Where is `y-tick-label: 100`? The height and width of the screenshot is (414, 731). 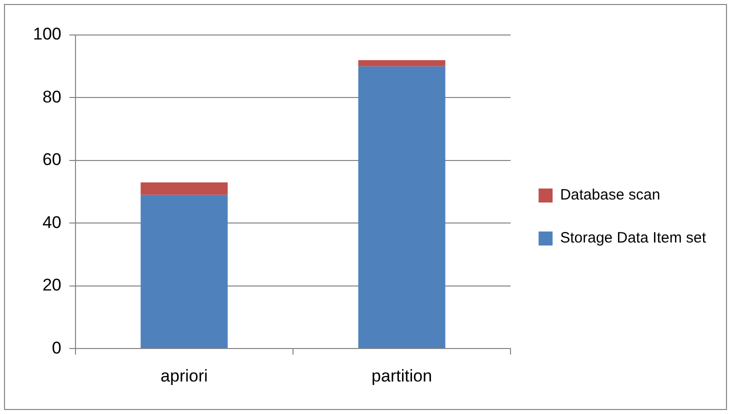 y-tick-label: 100 is located at coordinates (47, 34).